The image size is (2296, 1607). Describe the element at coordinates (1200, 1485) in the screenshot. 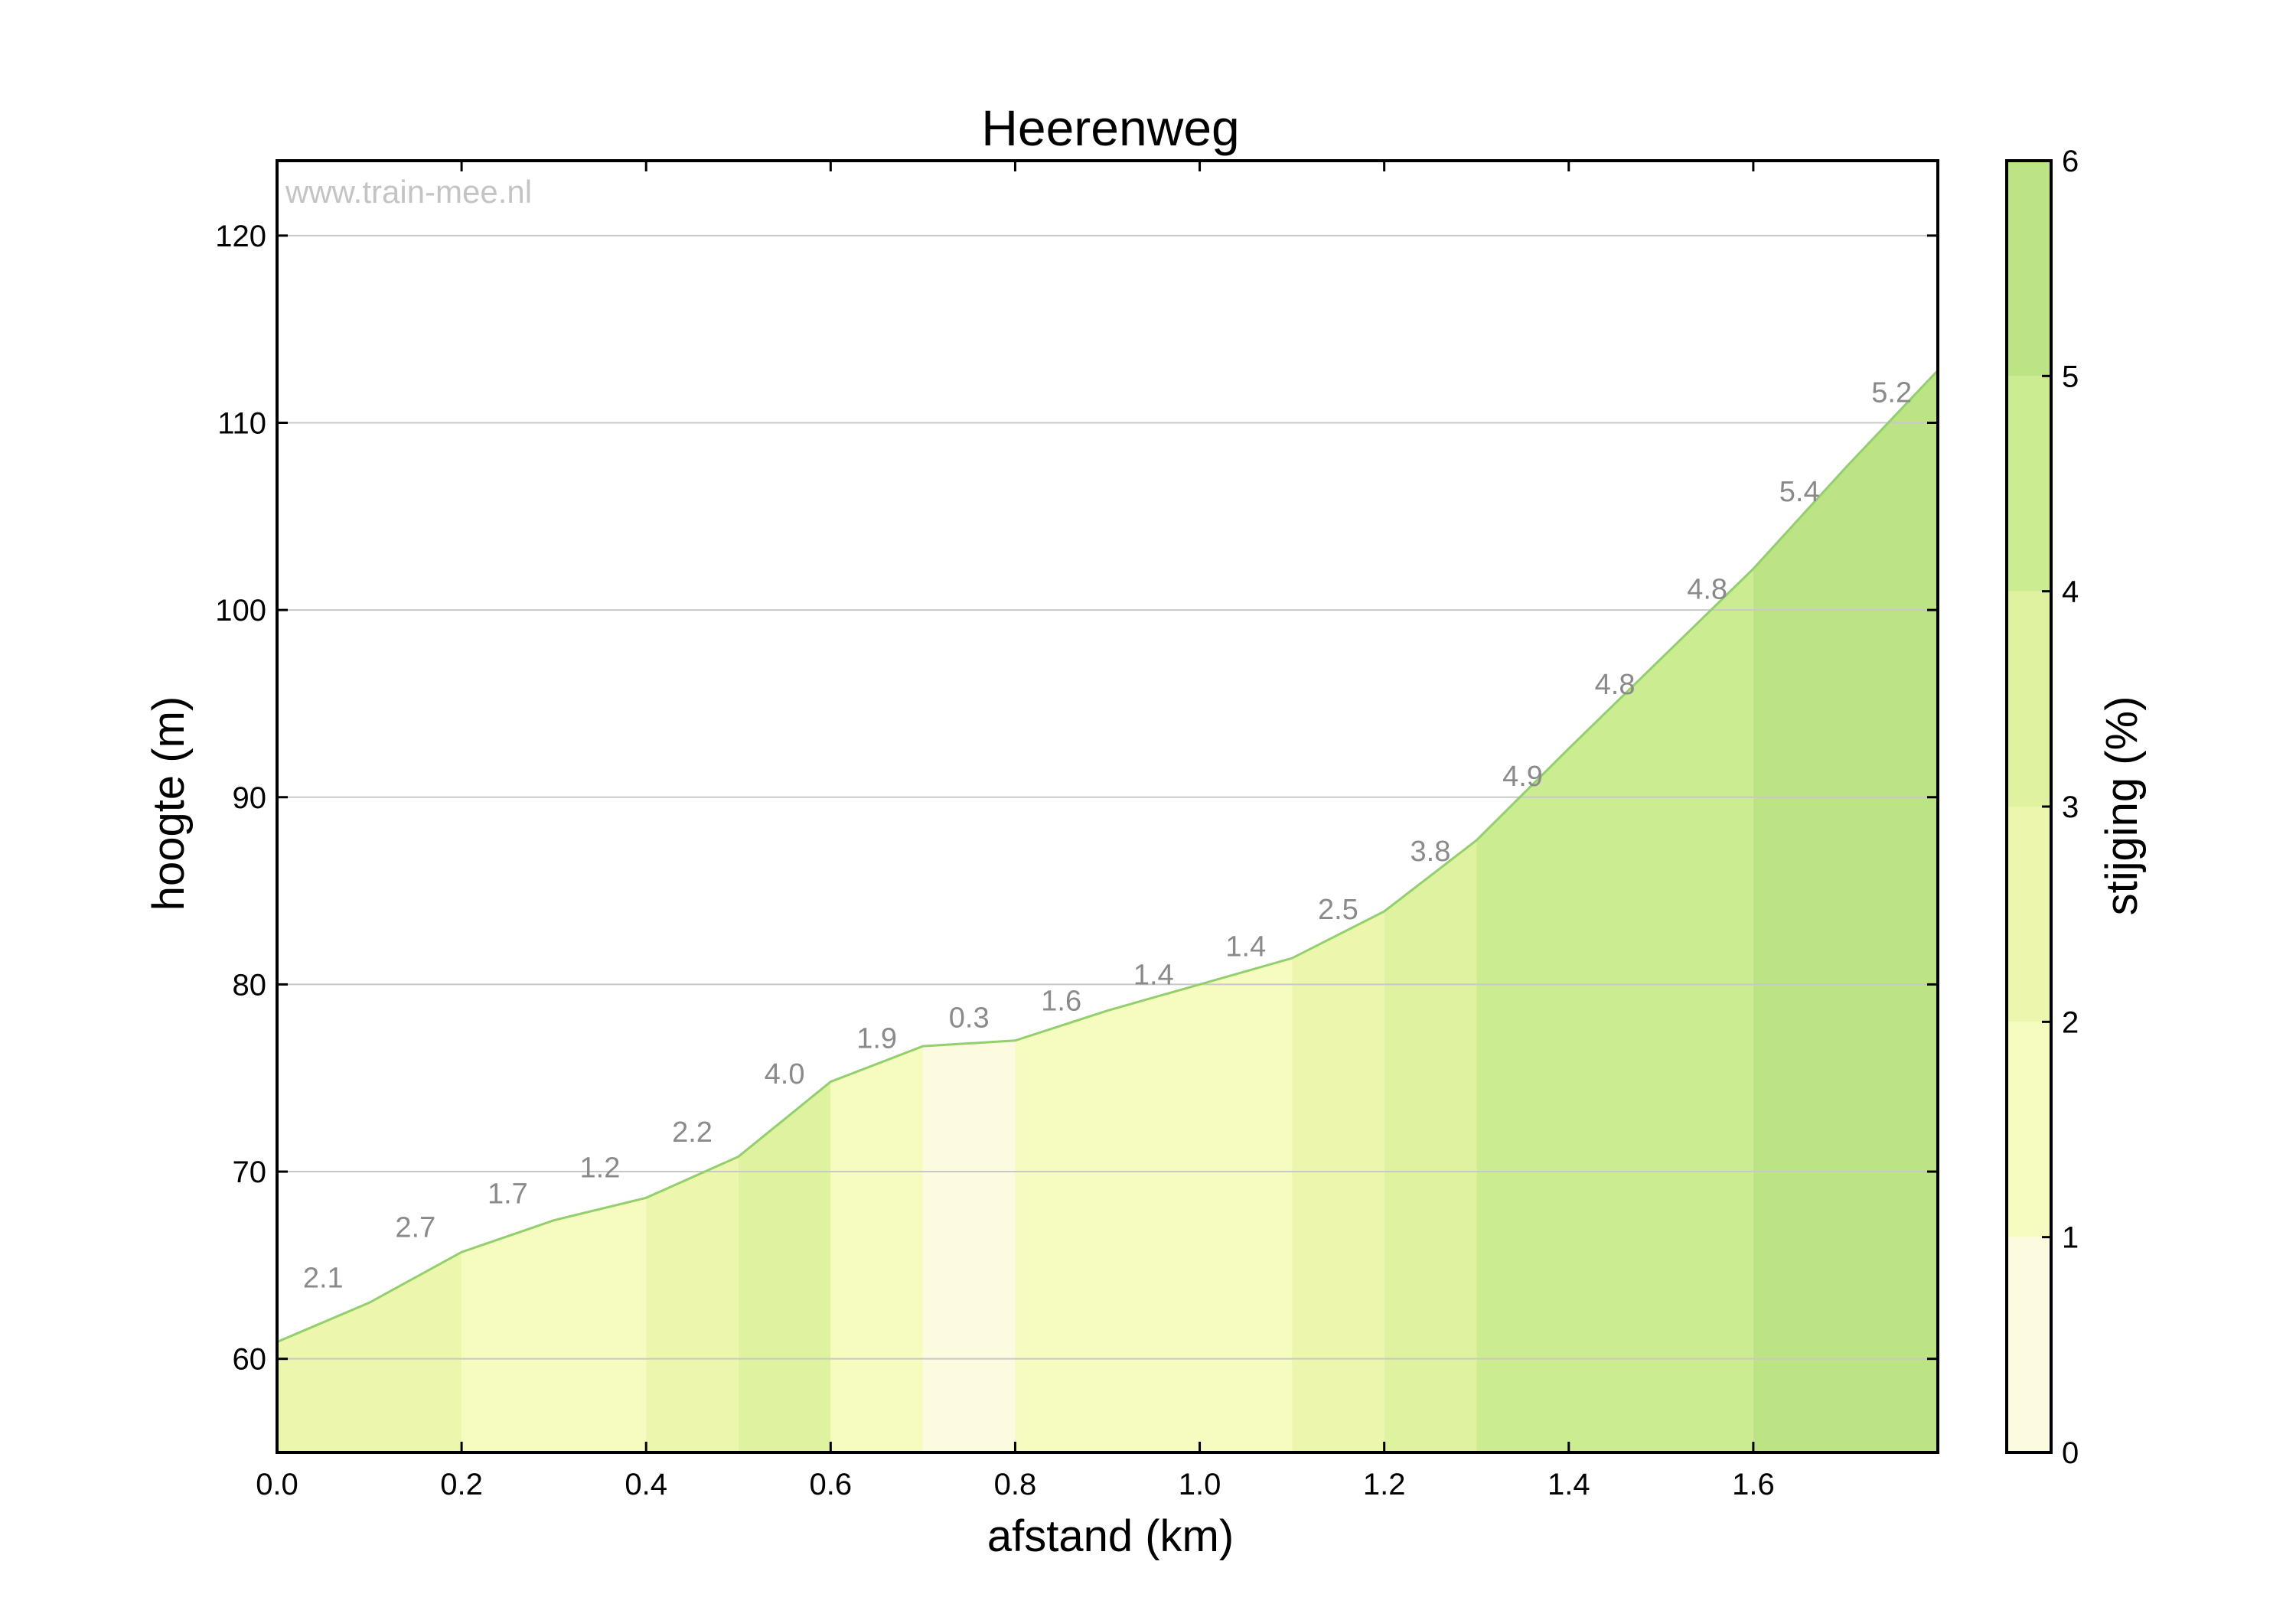

I see `x-tick-label-5: 1.0` at that location.